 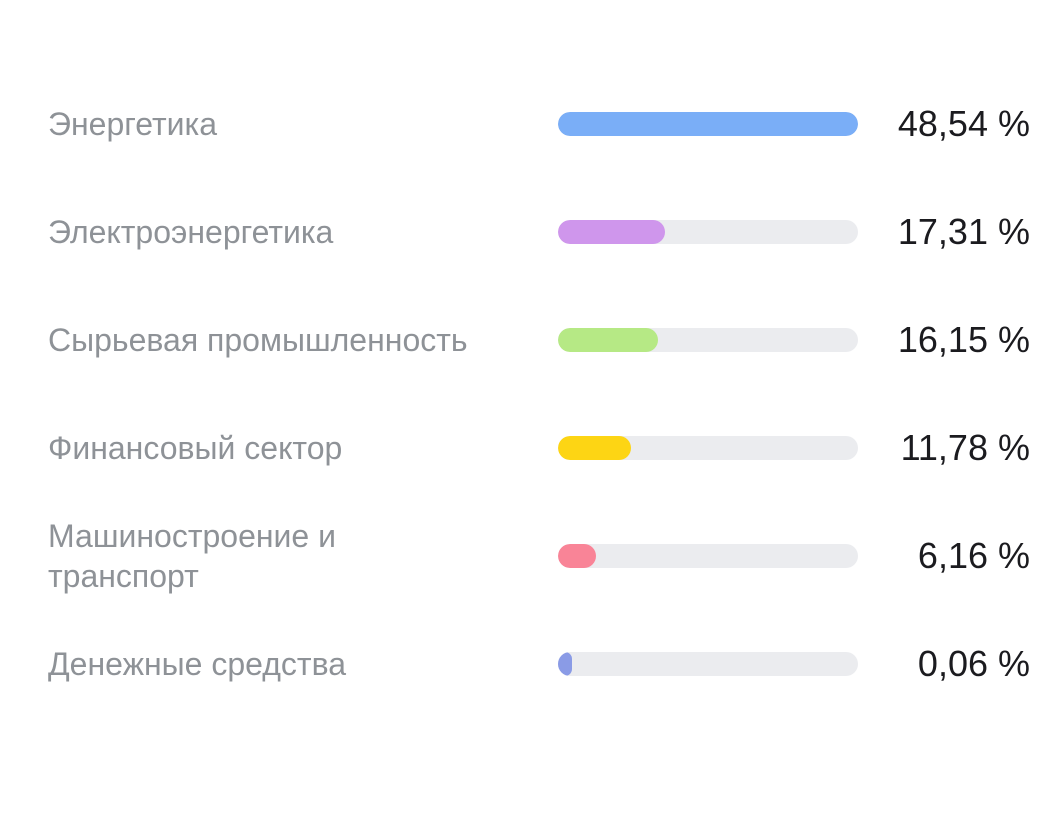 I want to click on value-label: 16,15 %, so click(x=963, y=339).